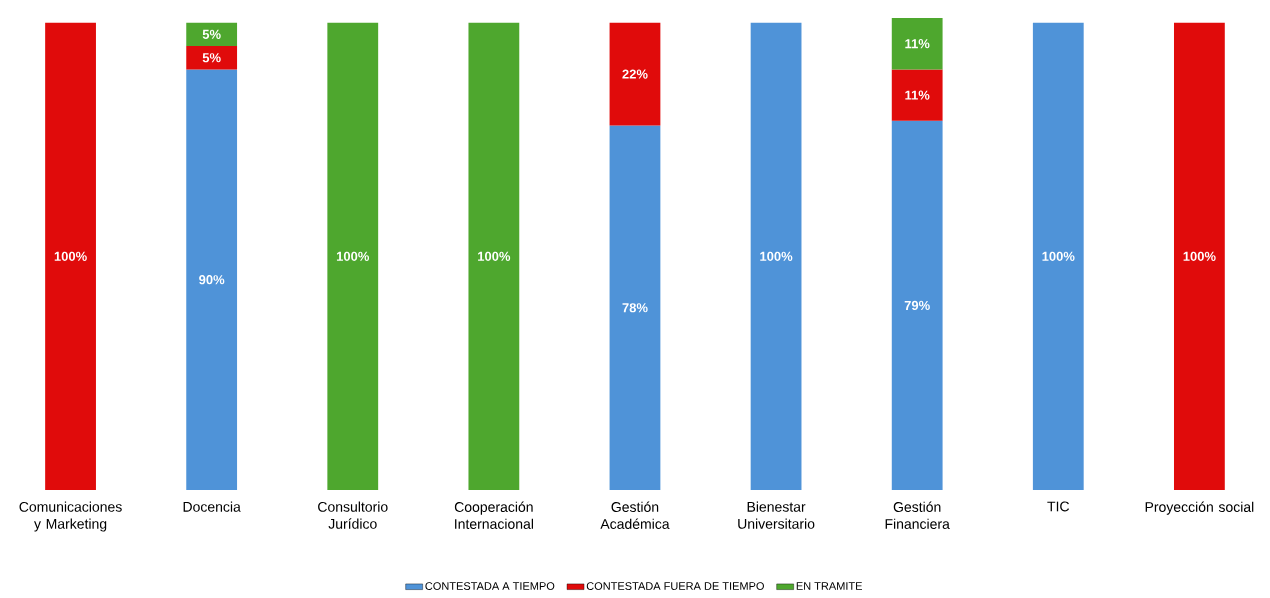 The width and height of the screenshot is (1270, 598). I want to click on x-tick-label: Cooperación Internacional, so click(493, 515).